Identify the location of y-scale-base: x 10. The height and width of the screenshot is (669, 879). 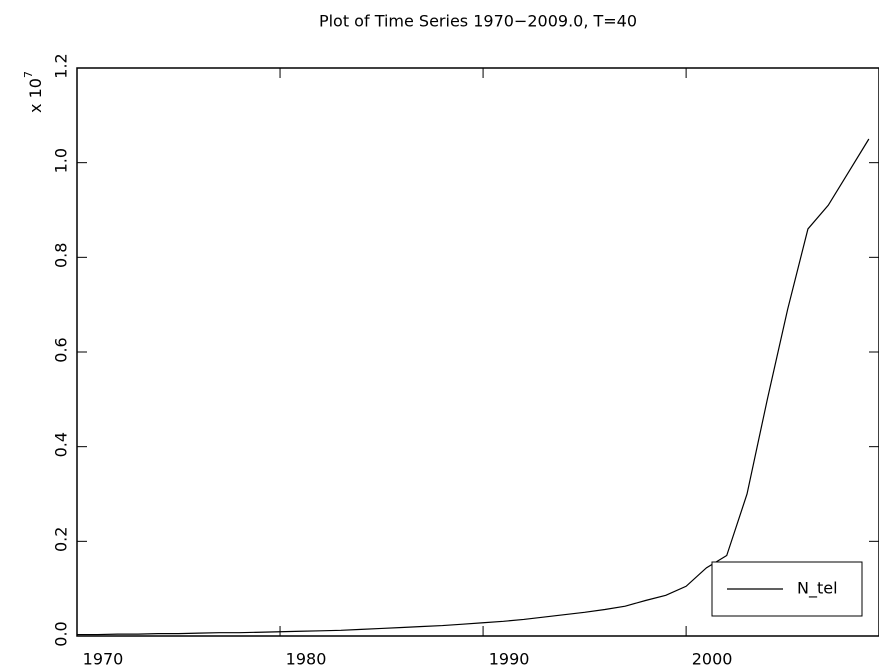
(35, 95).